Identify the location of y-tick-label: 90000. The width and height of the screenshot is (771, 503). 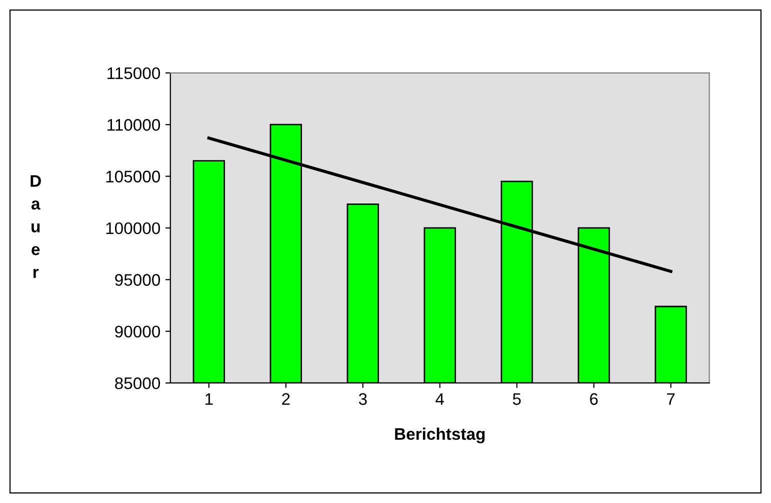
(137, 332).